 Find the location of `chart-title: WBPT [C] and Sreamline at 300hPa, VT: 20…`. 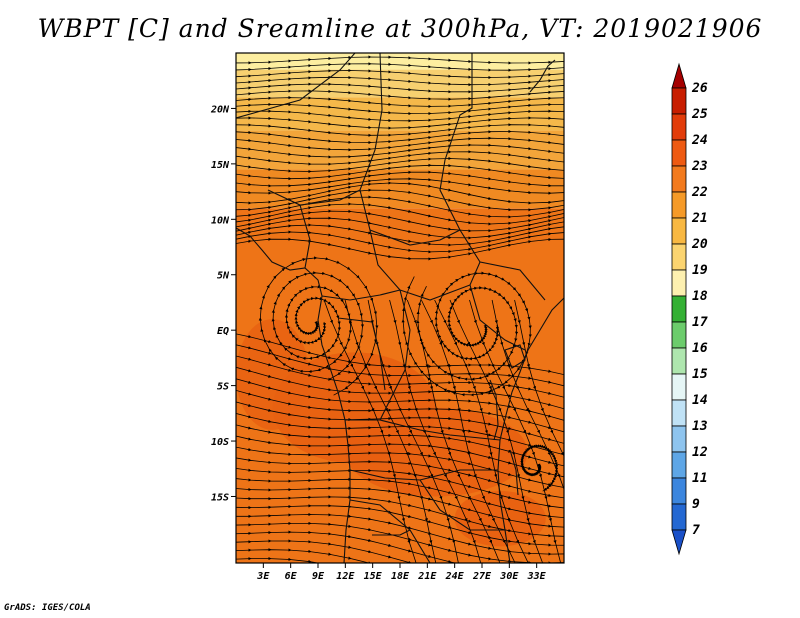

chart-title: WBPT [C] and Sreamline at 300hPa, VT: 20… is located at coordinates (400, 28).